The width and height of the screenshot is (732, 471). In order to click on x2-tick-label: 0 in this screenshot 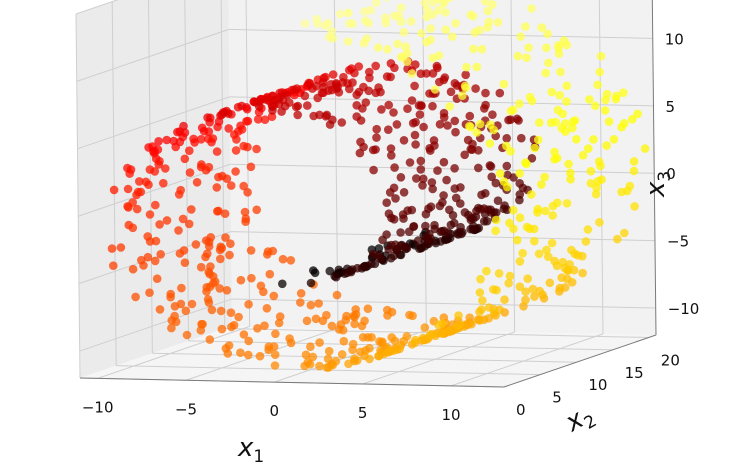, I will do `click(521, 410)`.